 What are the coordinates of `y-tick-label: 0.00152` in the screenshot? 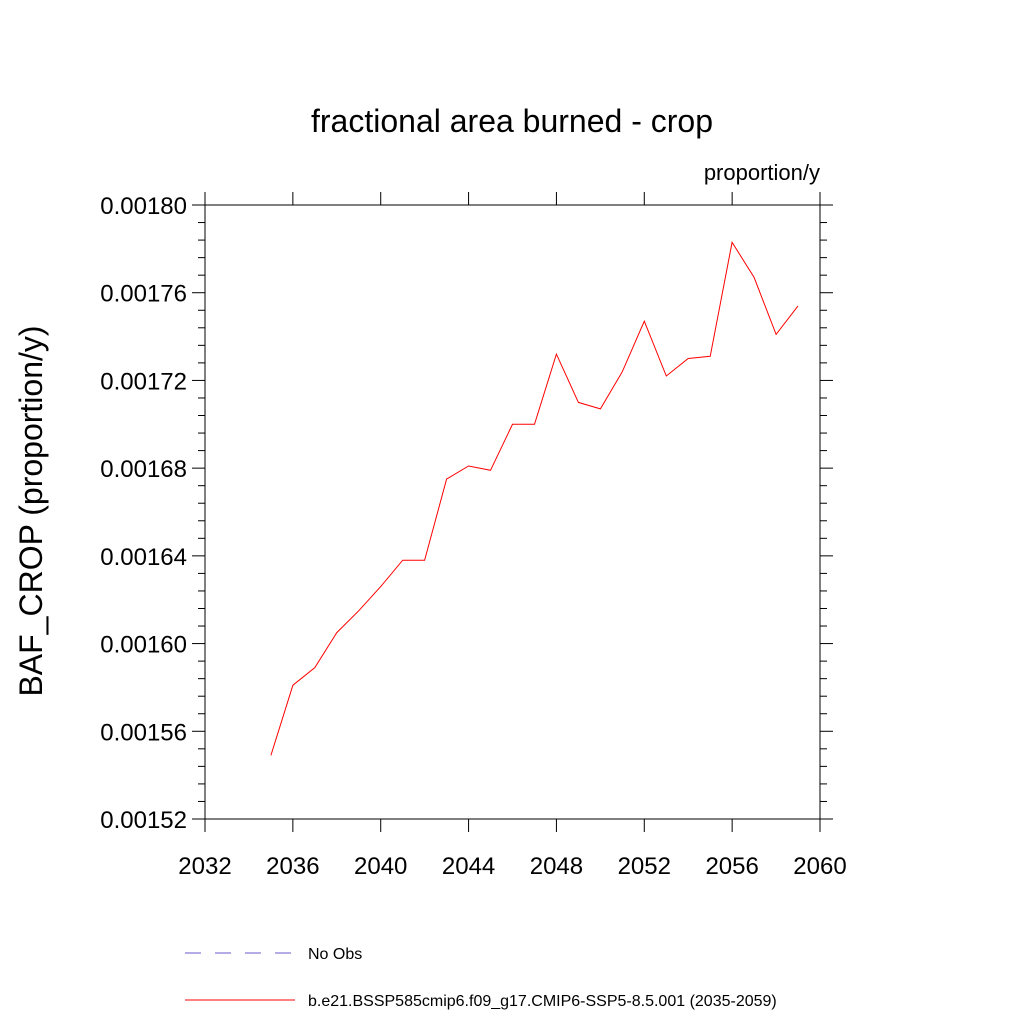 It's located at (143, 820).